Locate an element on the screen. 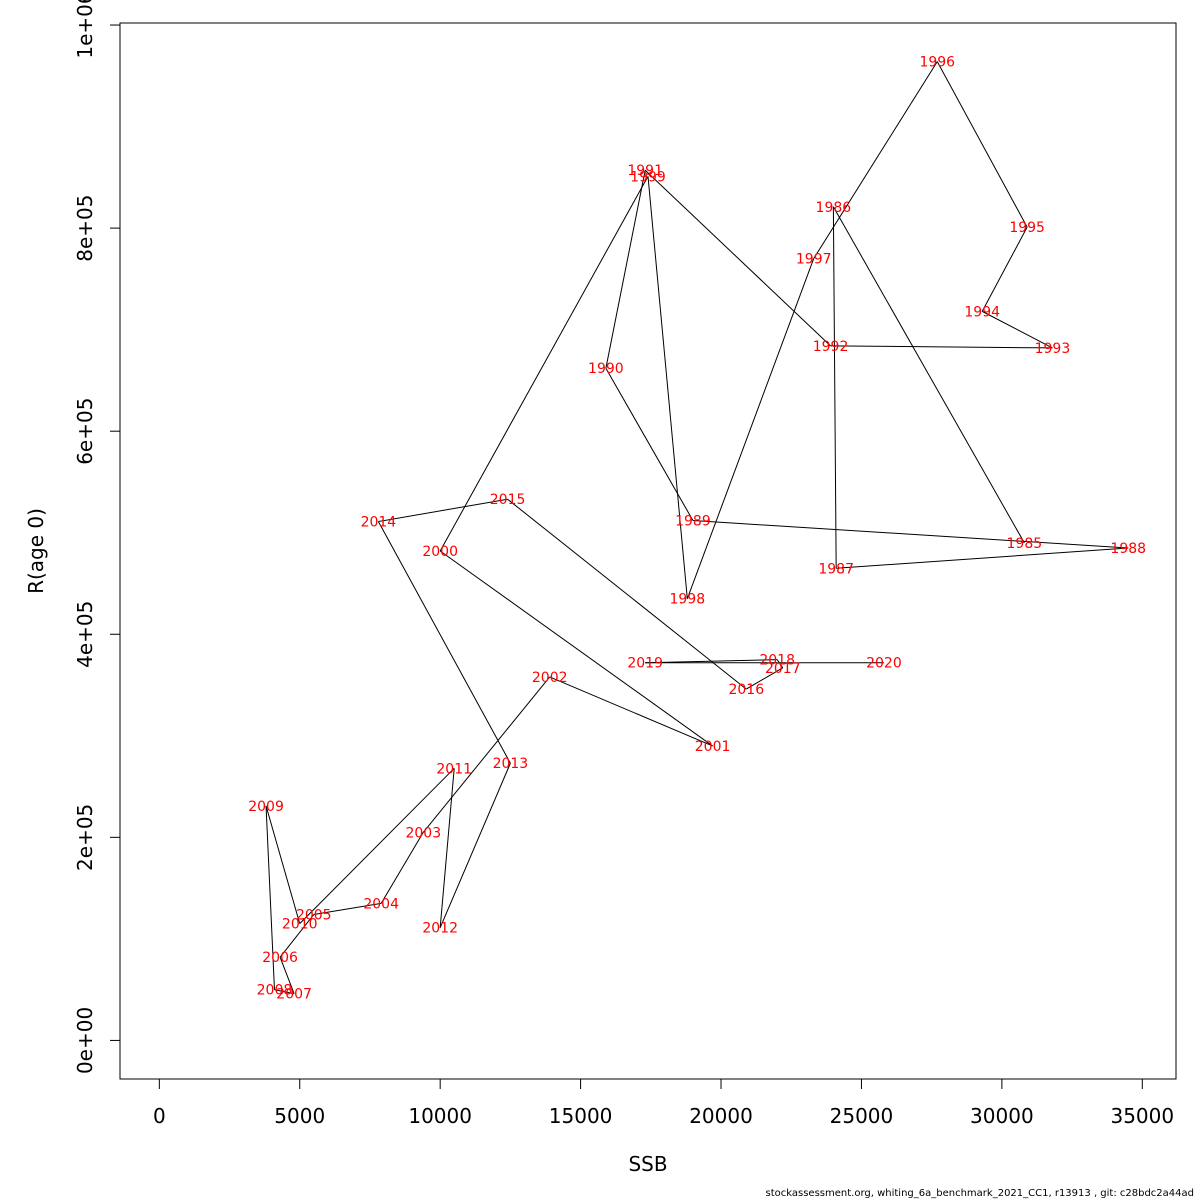 The image size is (1200, 1200). year-label: 1994 is located at coordinates (982, 312).